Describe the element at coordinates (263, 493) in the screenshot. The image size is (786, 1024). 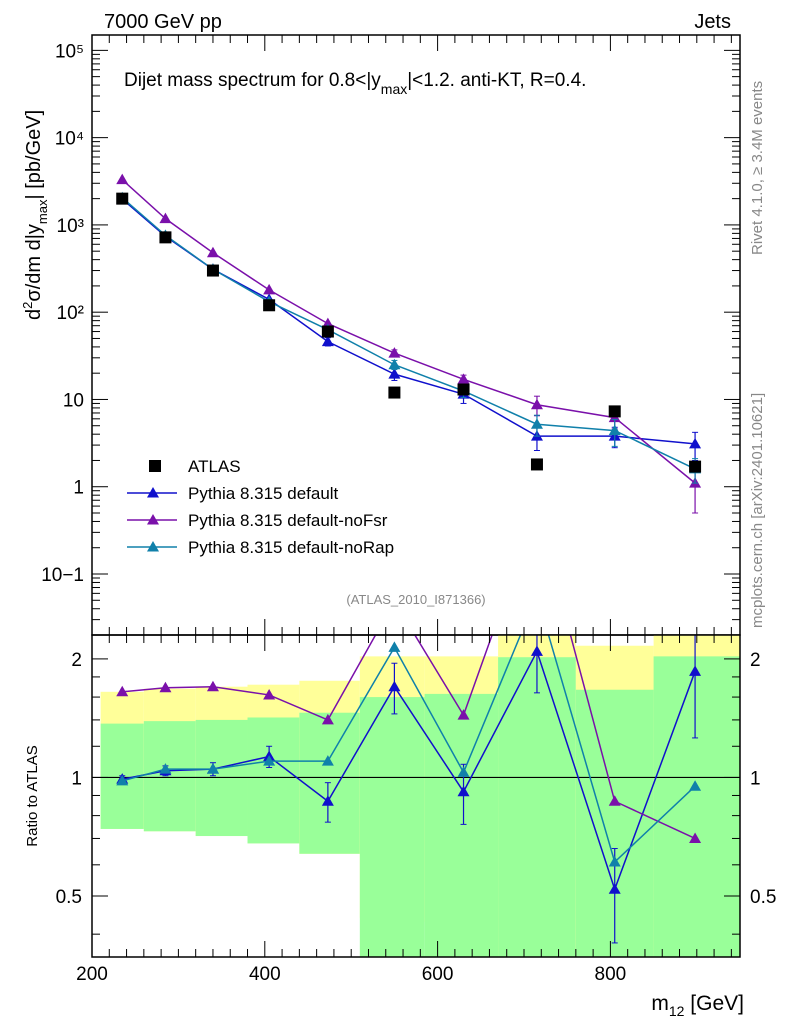
I see `legend-label: Pythia 8.315 default` at that location.